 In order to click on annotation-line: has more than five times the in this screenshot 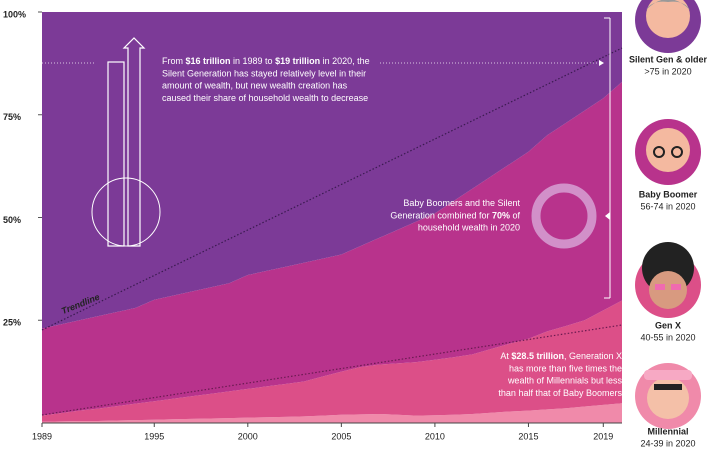, I will do `click(565, 369)`.